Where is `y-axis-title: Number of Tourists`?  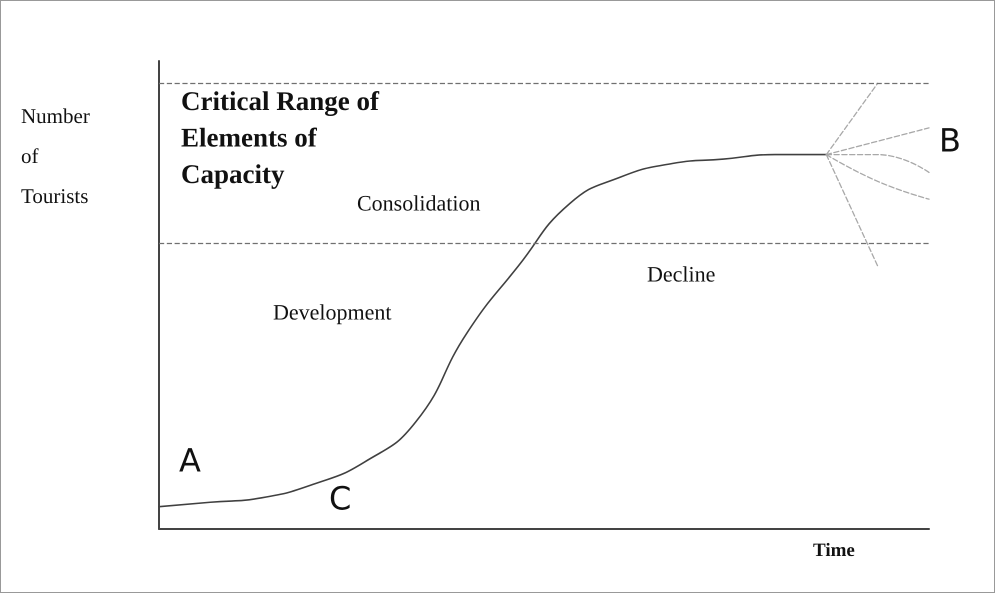
y-axis-title: Number of Tourists is located at coordinates (58, 156).